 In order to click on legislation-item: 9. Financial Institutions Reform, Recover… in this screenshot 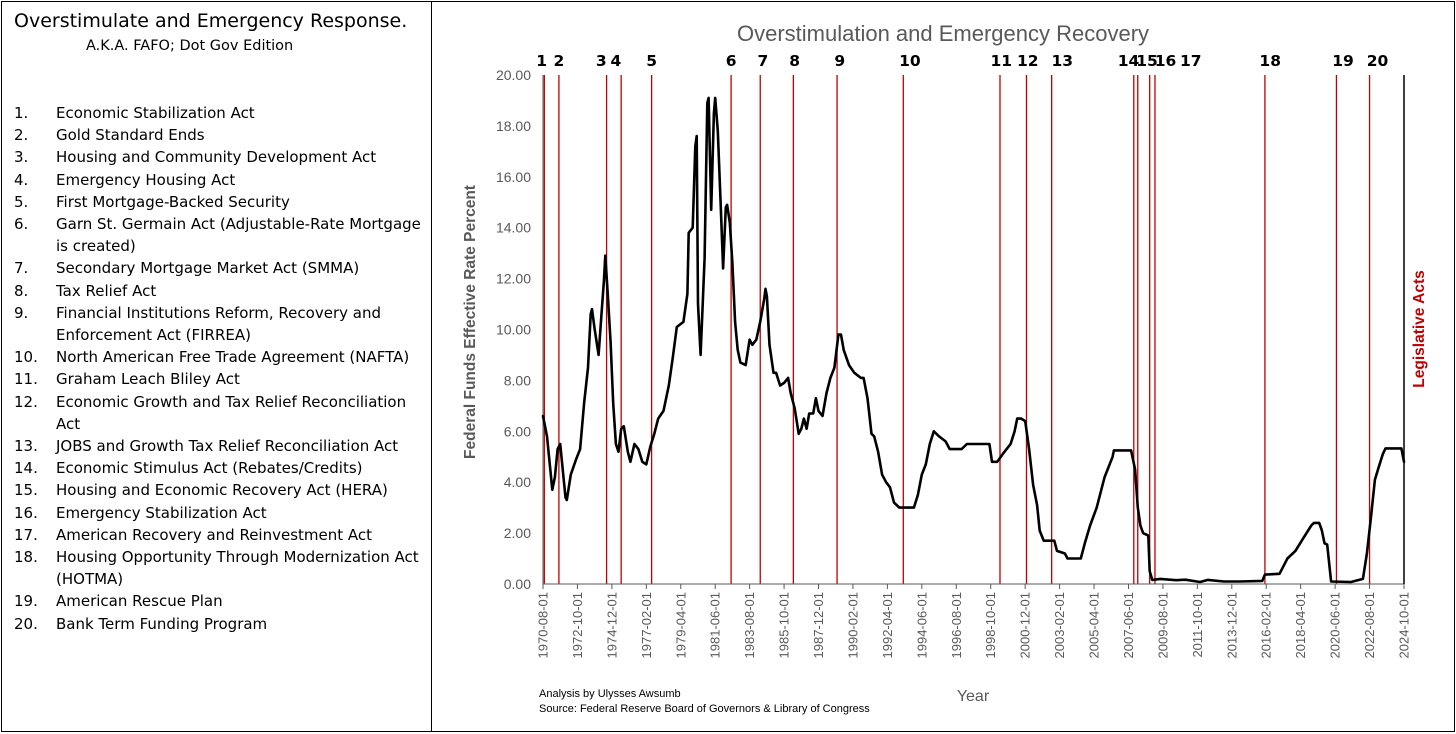, I will do `click(220, 324)`.